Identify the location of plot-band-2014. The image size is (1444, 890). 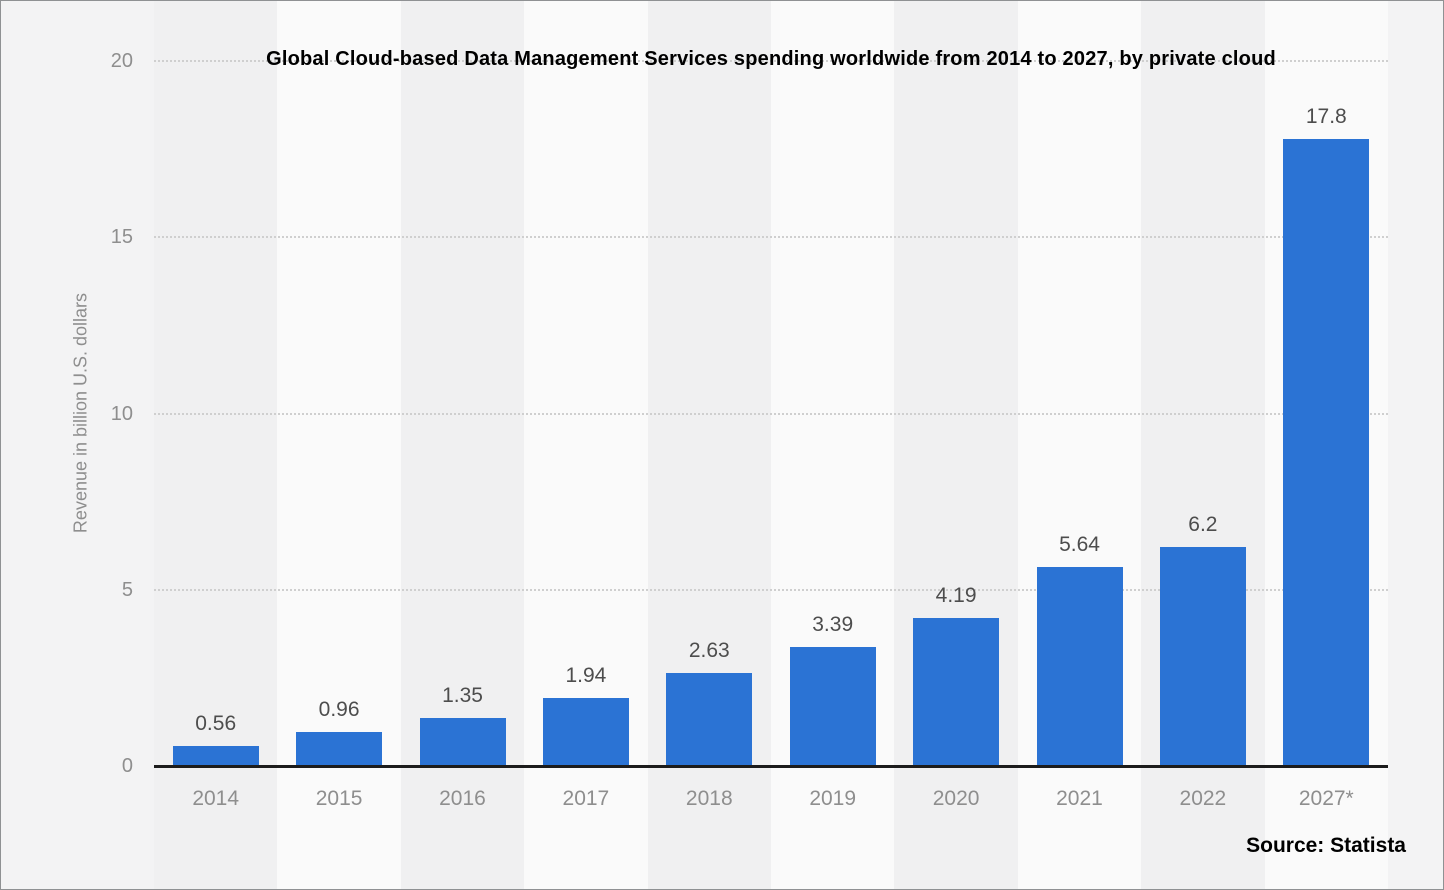
(216, 445).